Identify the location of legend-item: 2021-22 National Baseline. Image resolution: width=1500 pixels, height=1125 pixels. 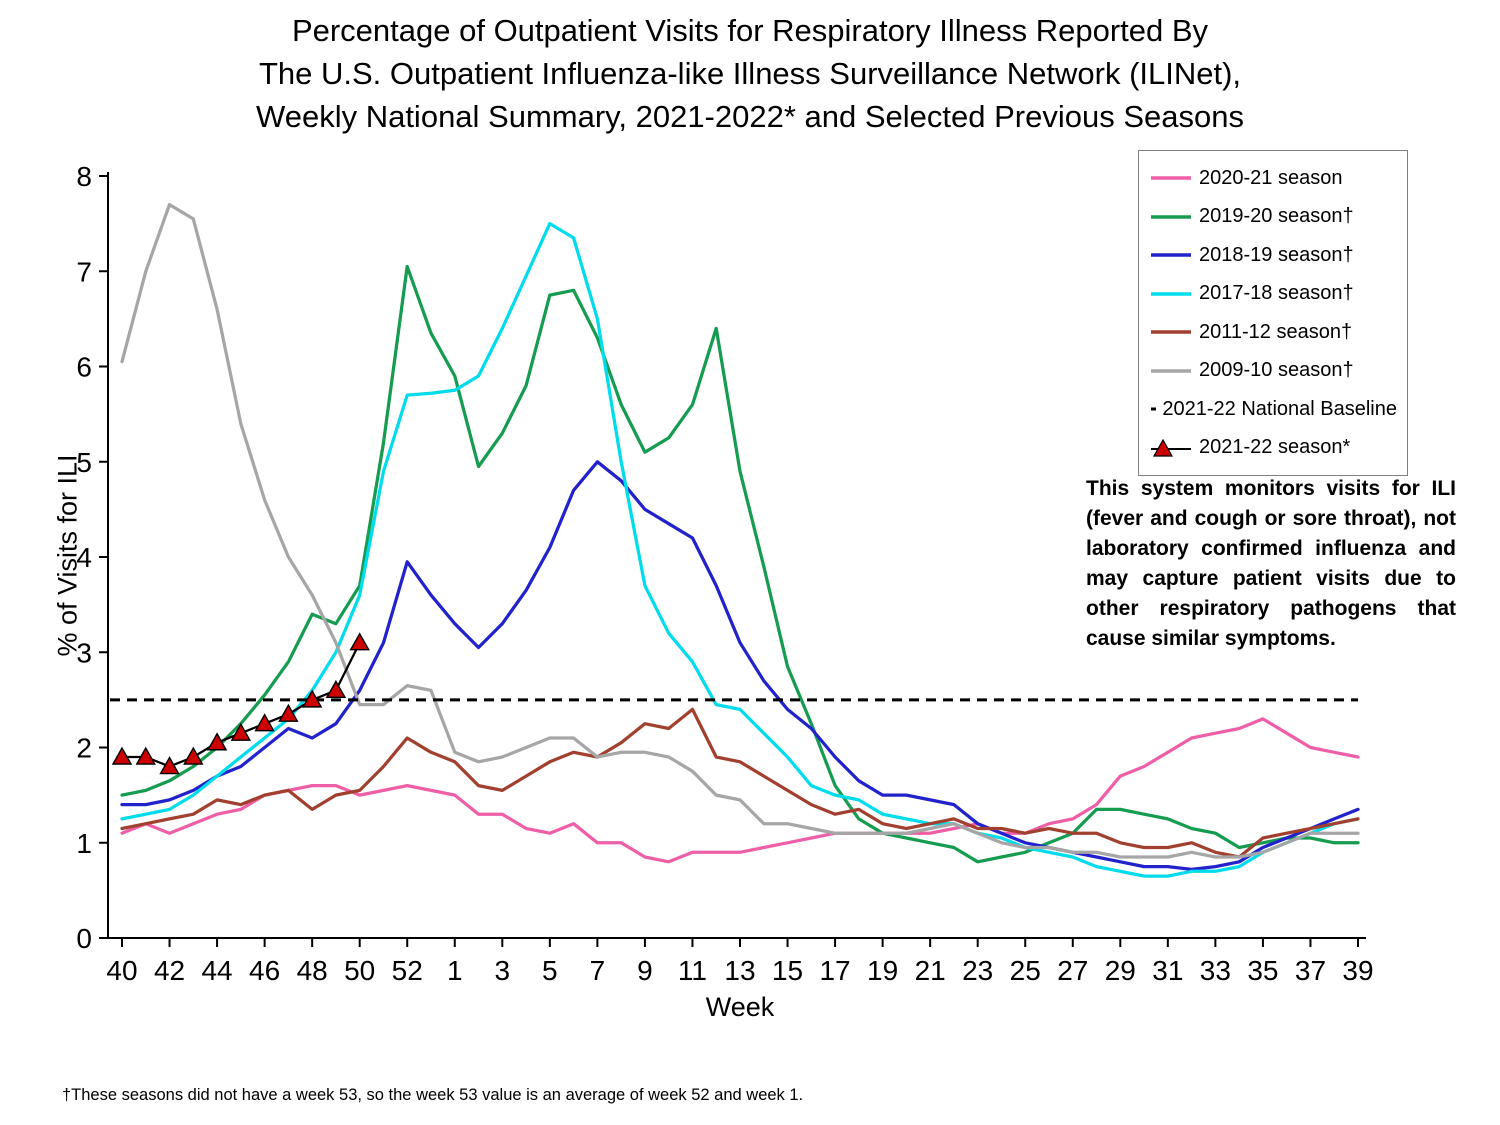
(1273, 409).